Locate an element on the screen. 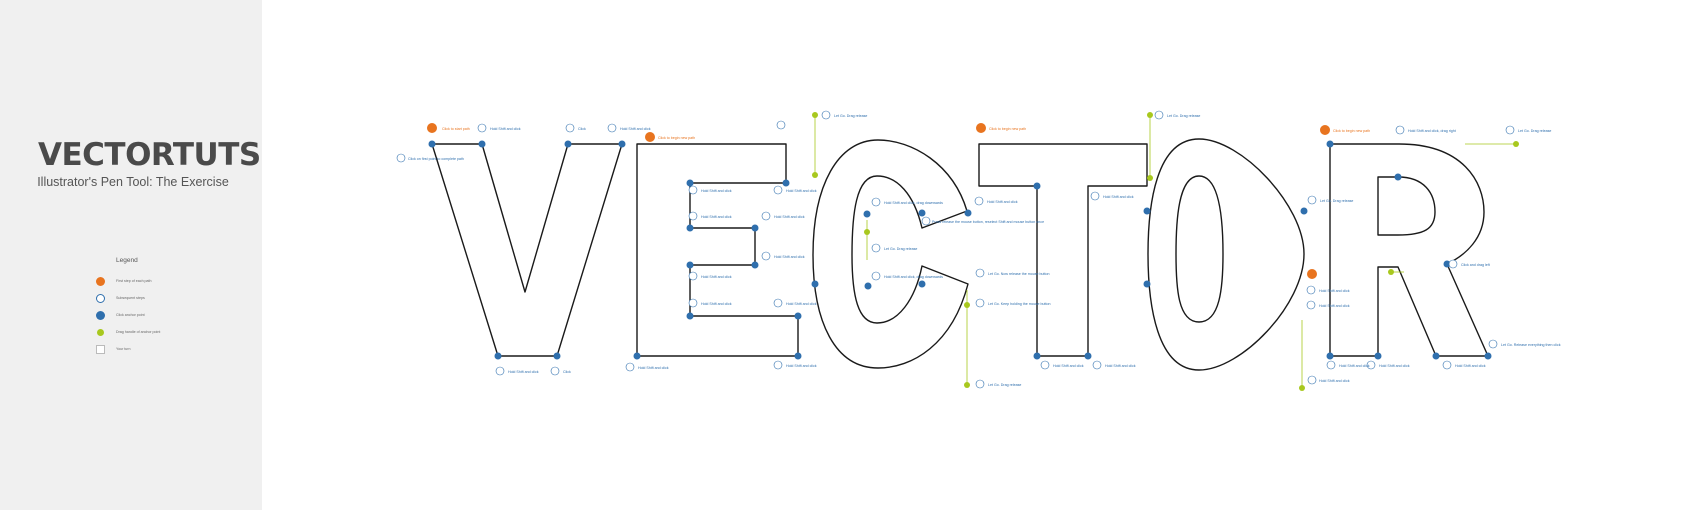  step-note: Click is located at coordinates (582, 129).